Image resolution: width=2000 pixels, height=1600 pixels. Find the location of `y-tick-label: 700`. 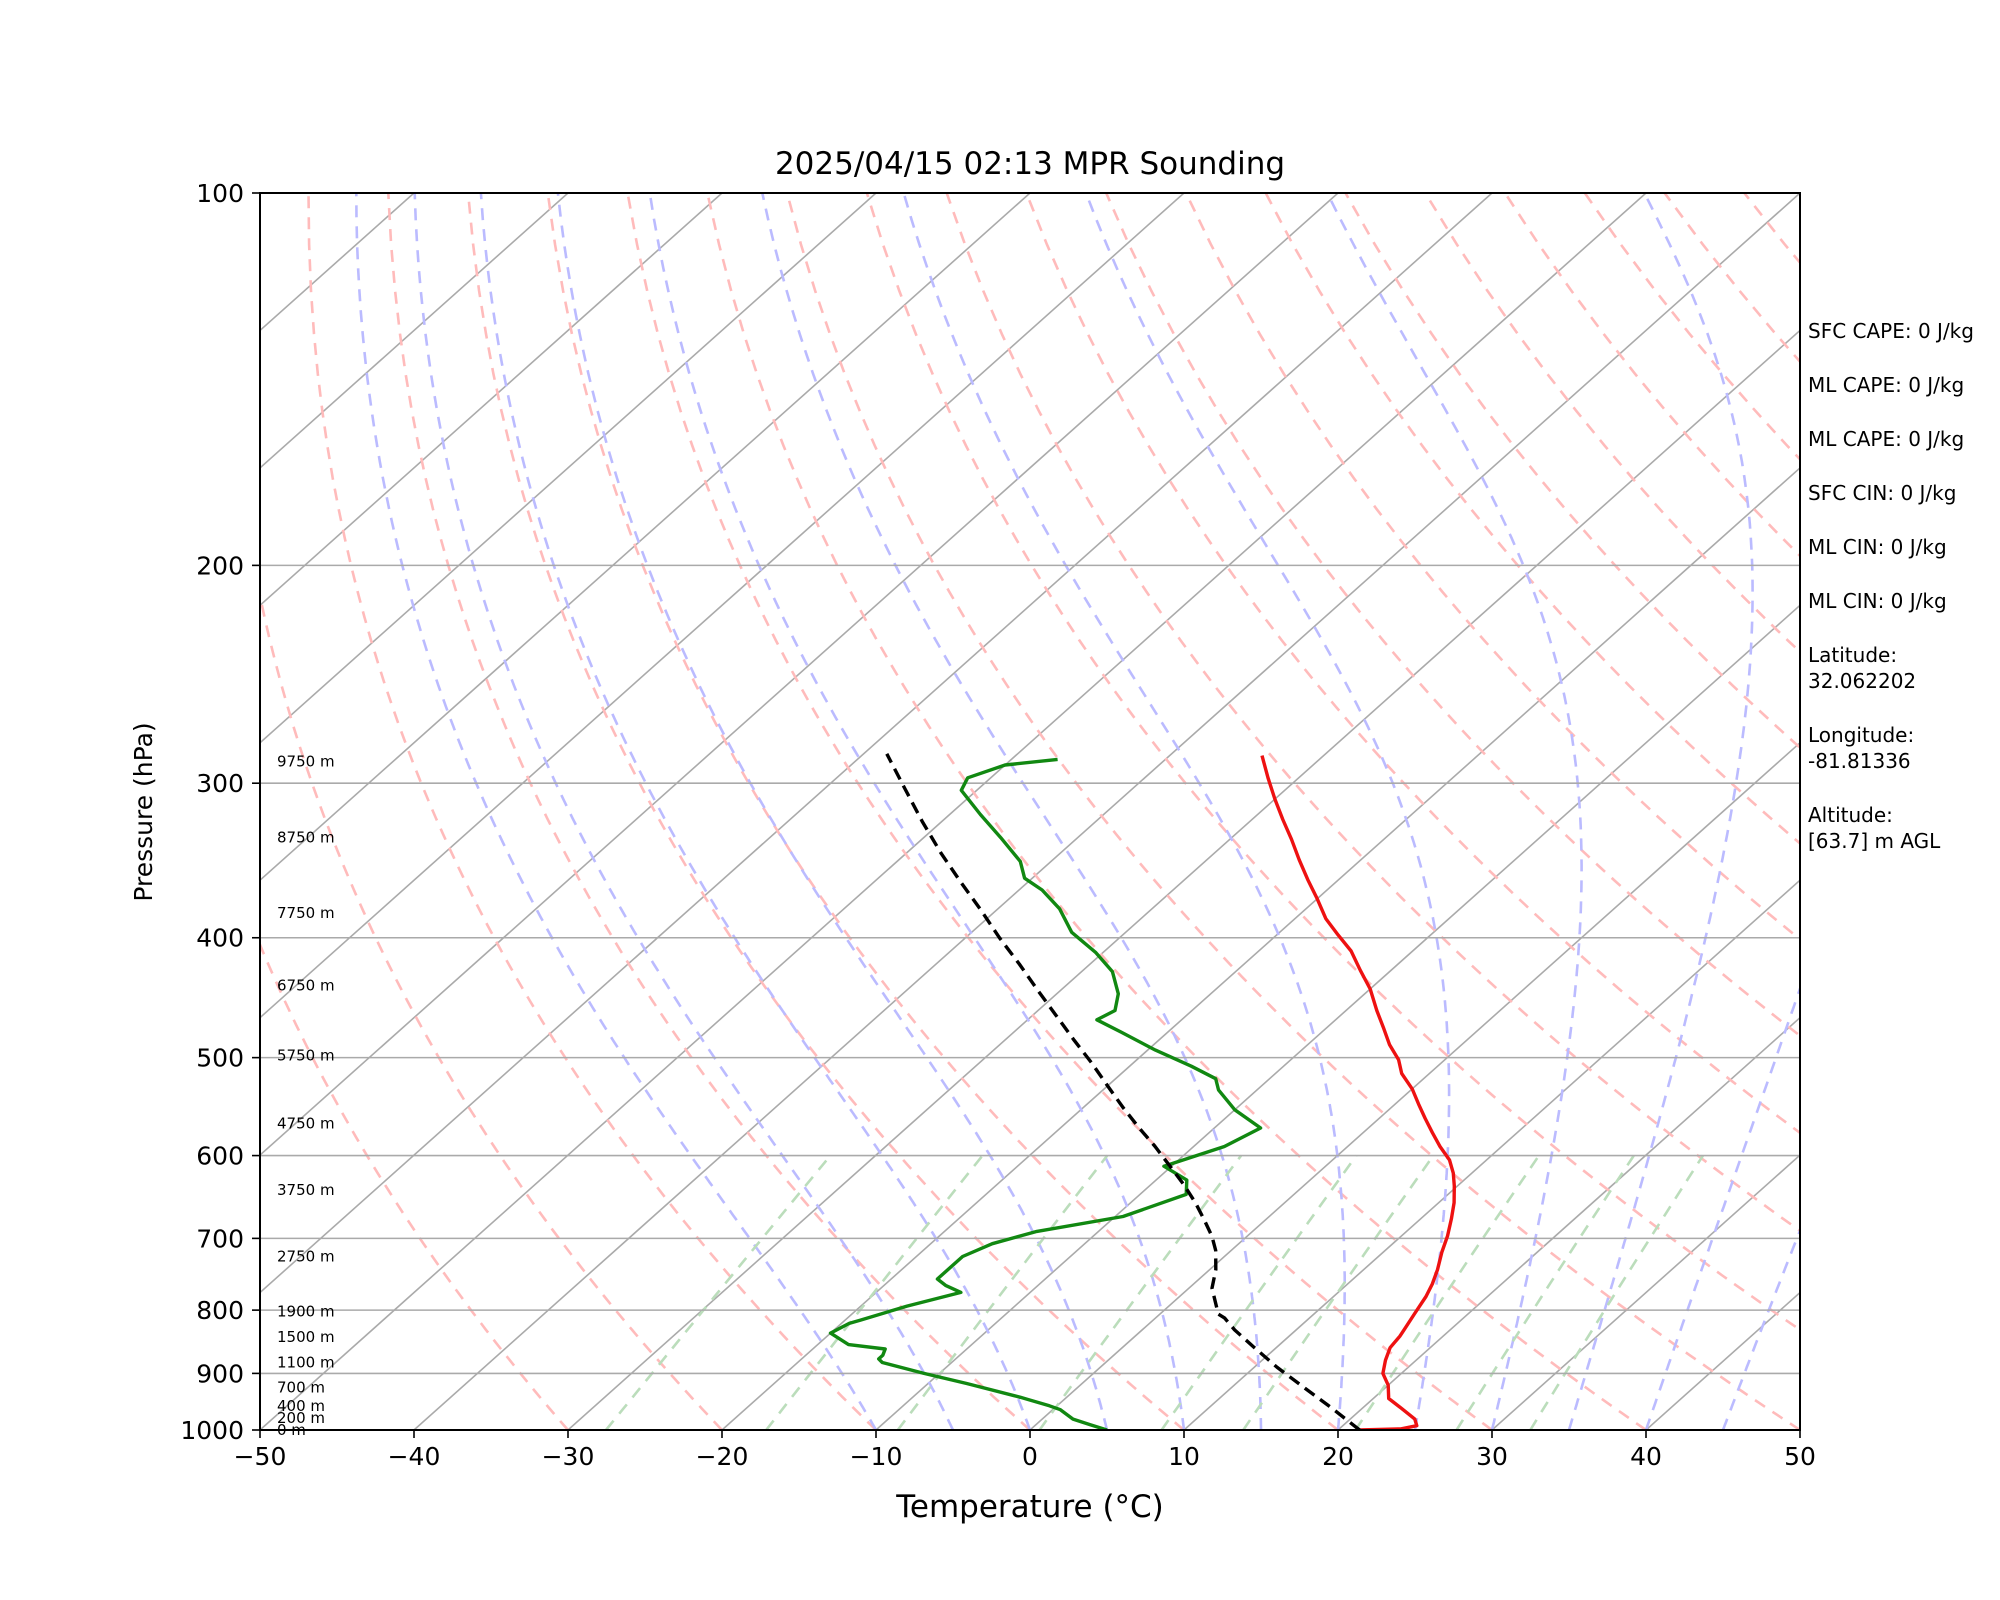

y-tick-label: 700 is located at coordinates (220, 1238).